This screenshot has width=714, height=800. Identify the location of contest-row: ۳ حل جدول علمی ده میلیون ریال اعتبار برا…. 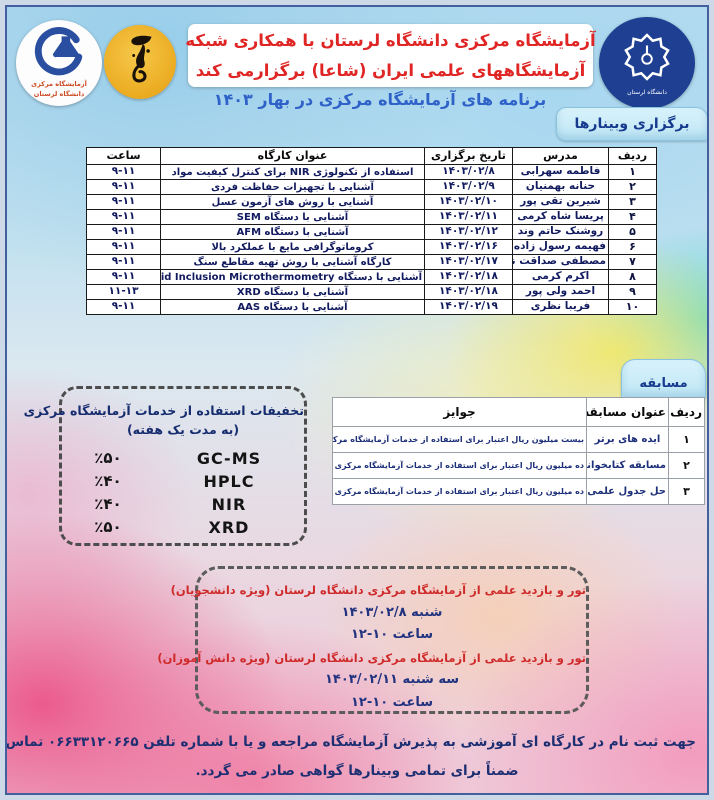
(518, 491).